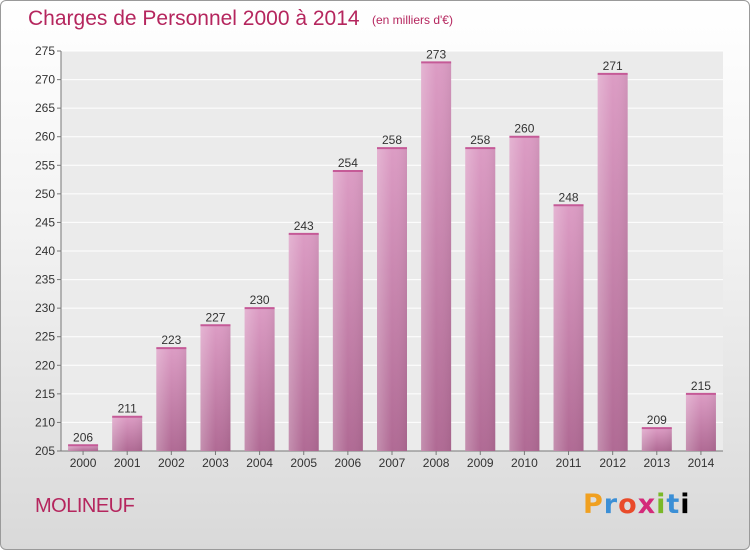 This screenshot has height=550, width=750. I want to click on bar-value-label: 254, so click(348, 163).